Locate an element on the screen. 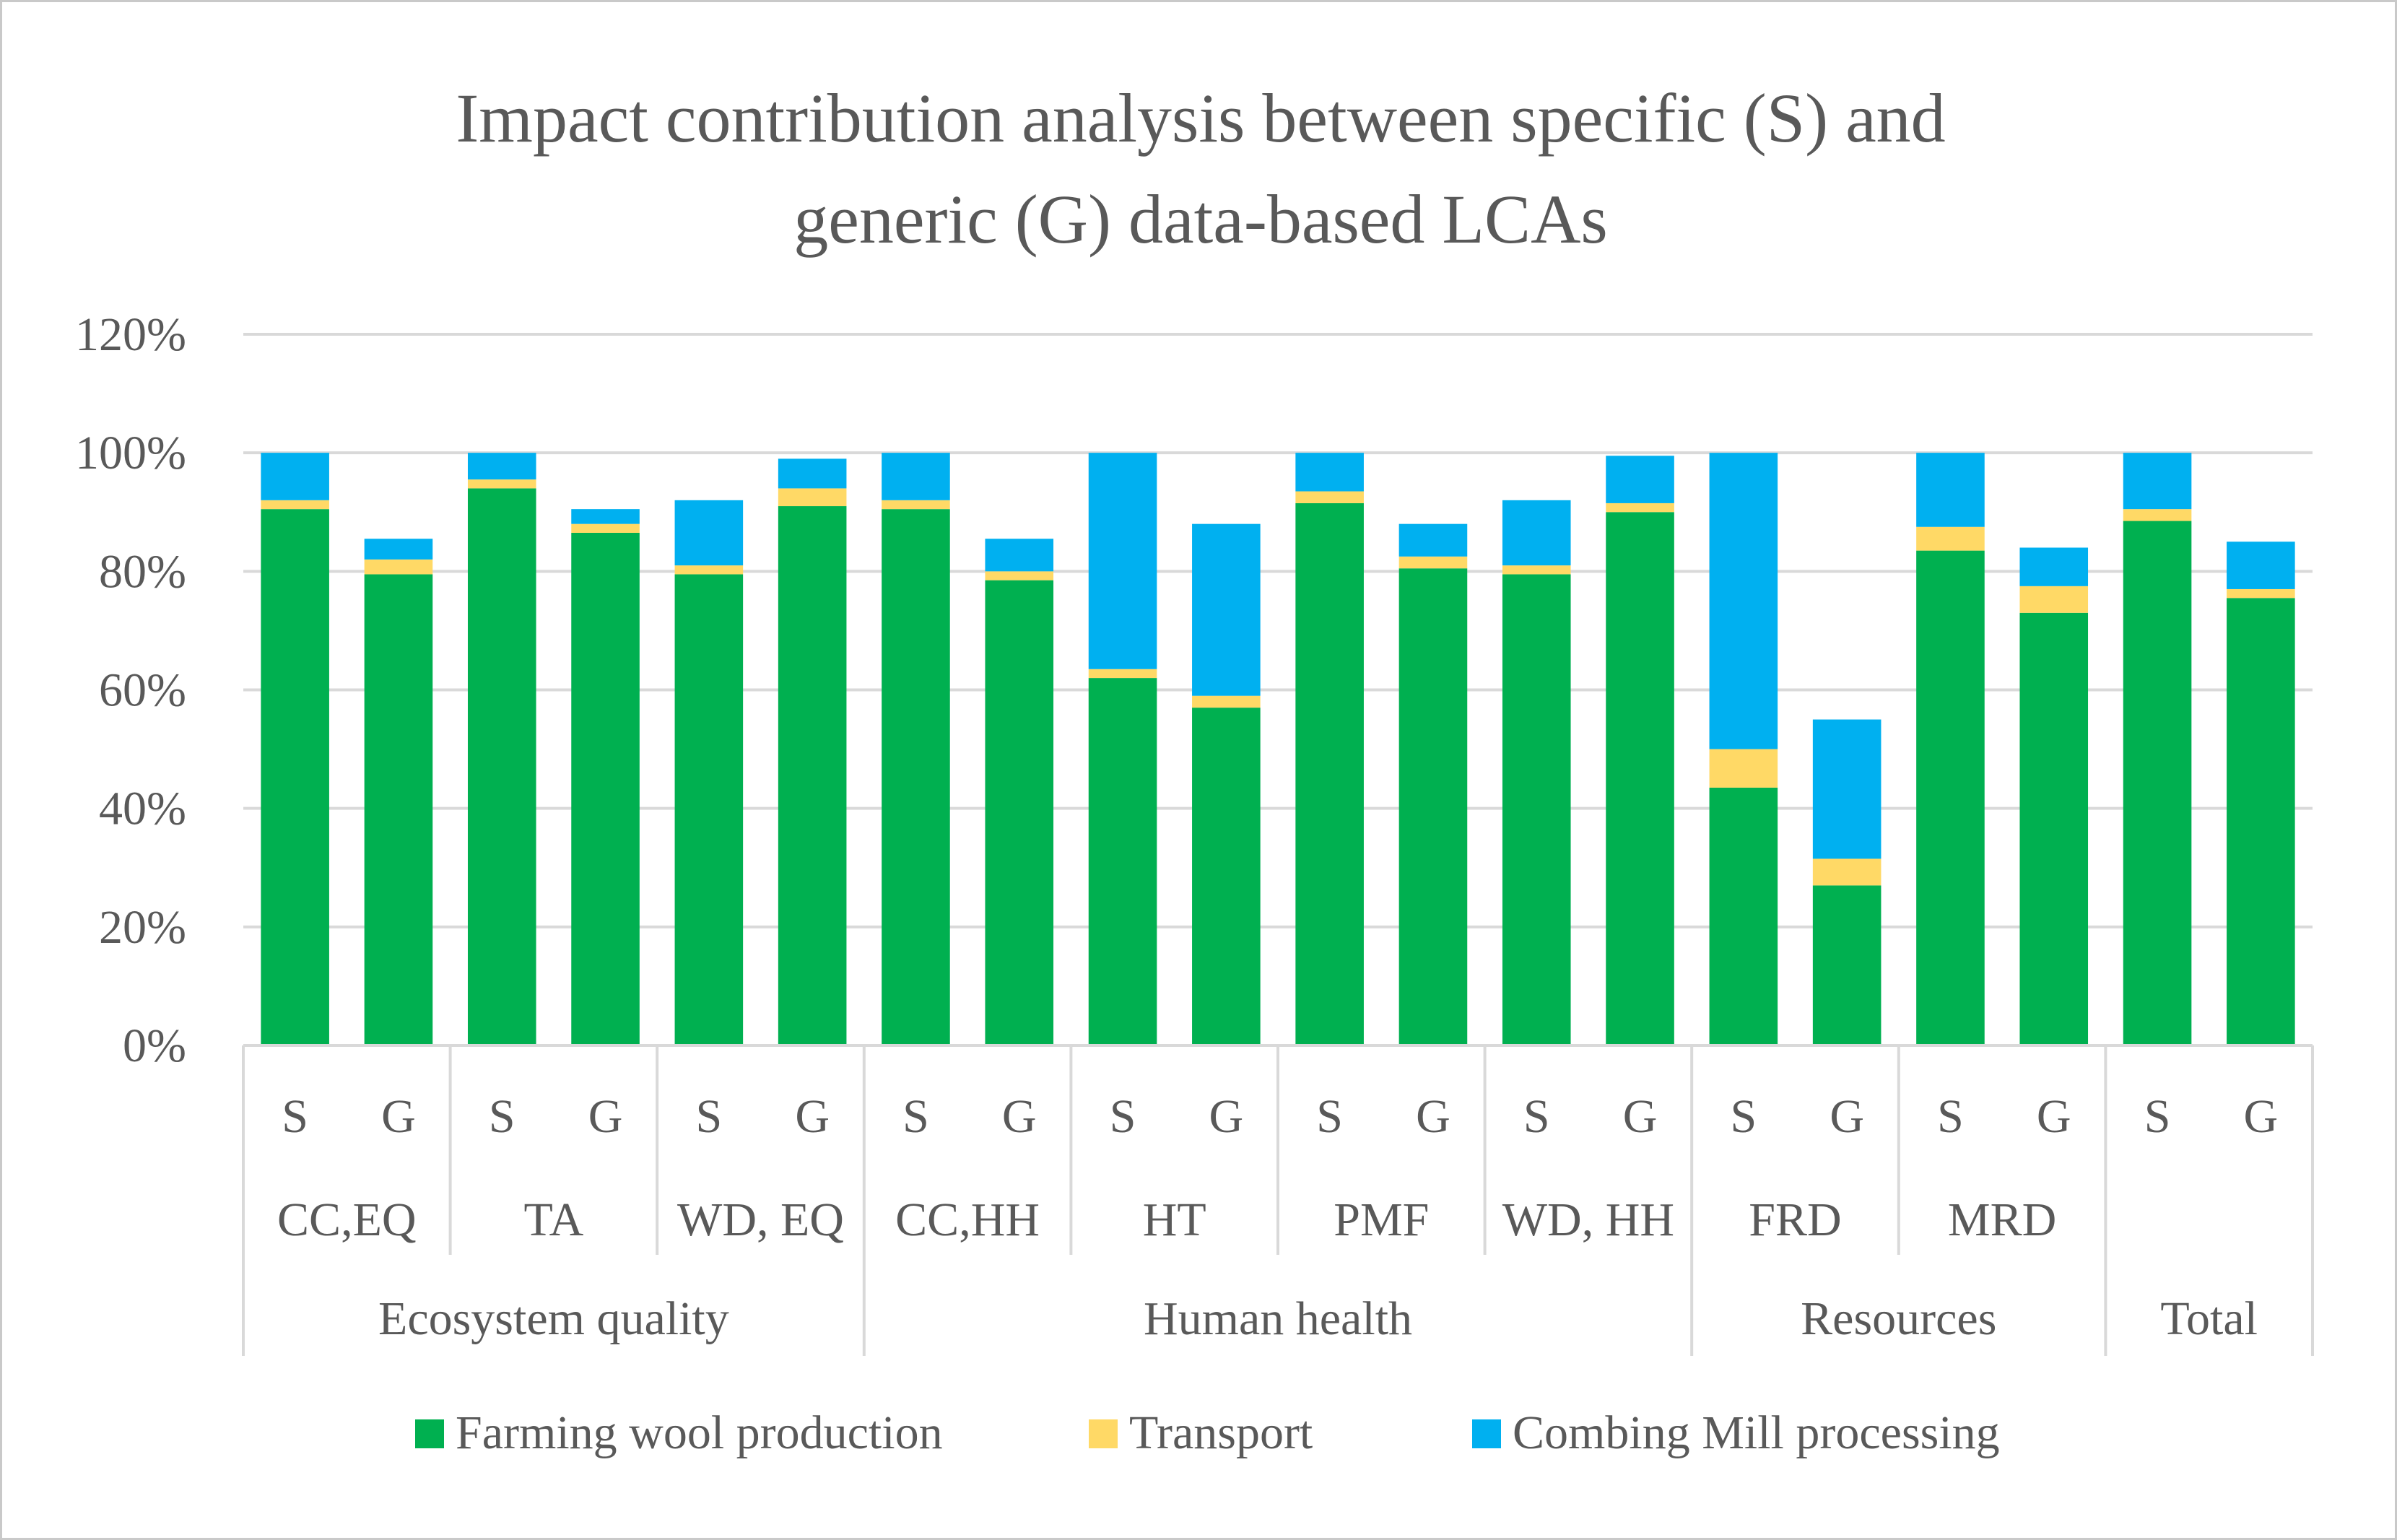 This screenshot has width=2397, height=1540. chart-title-line-2: generic (G) data-based LCAs is located at coordinates (1201, 219).